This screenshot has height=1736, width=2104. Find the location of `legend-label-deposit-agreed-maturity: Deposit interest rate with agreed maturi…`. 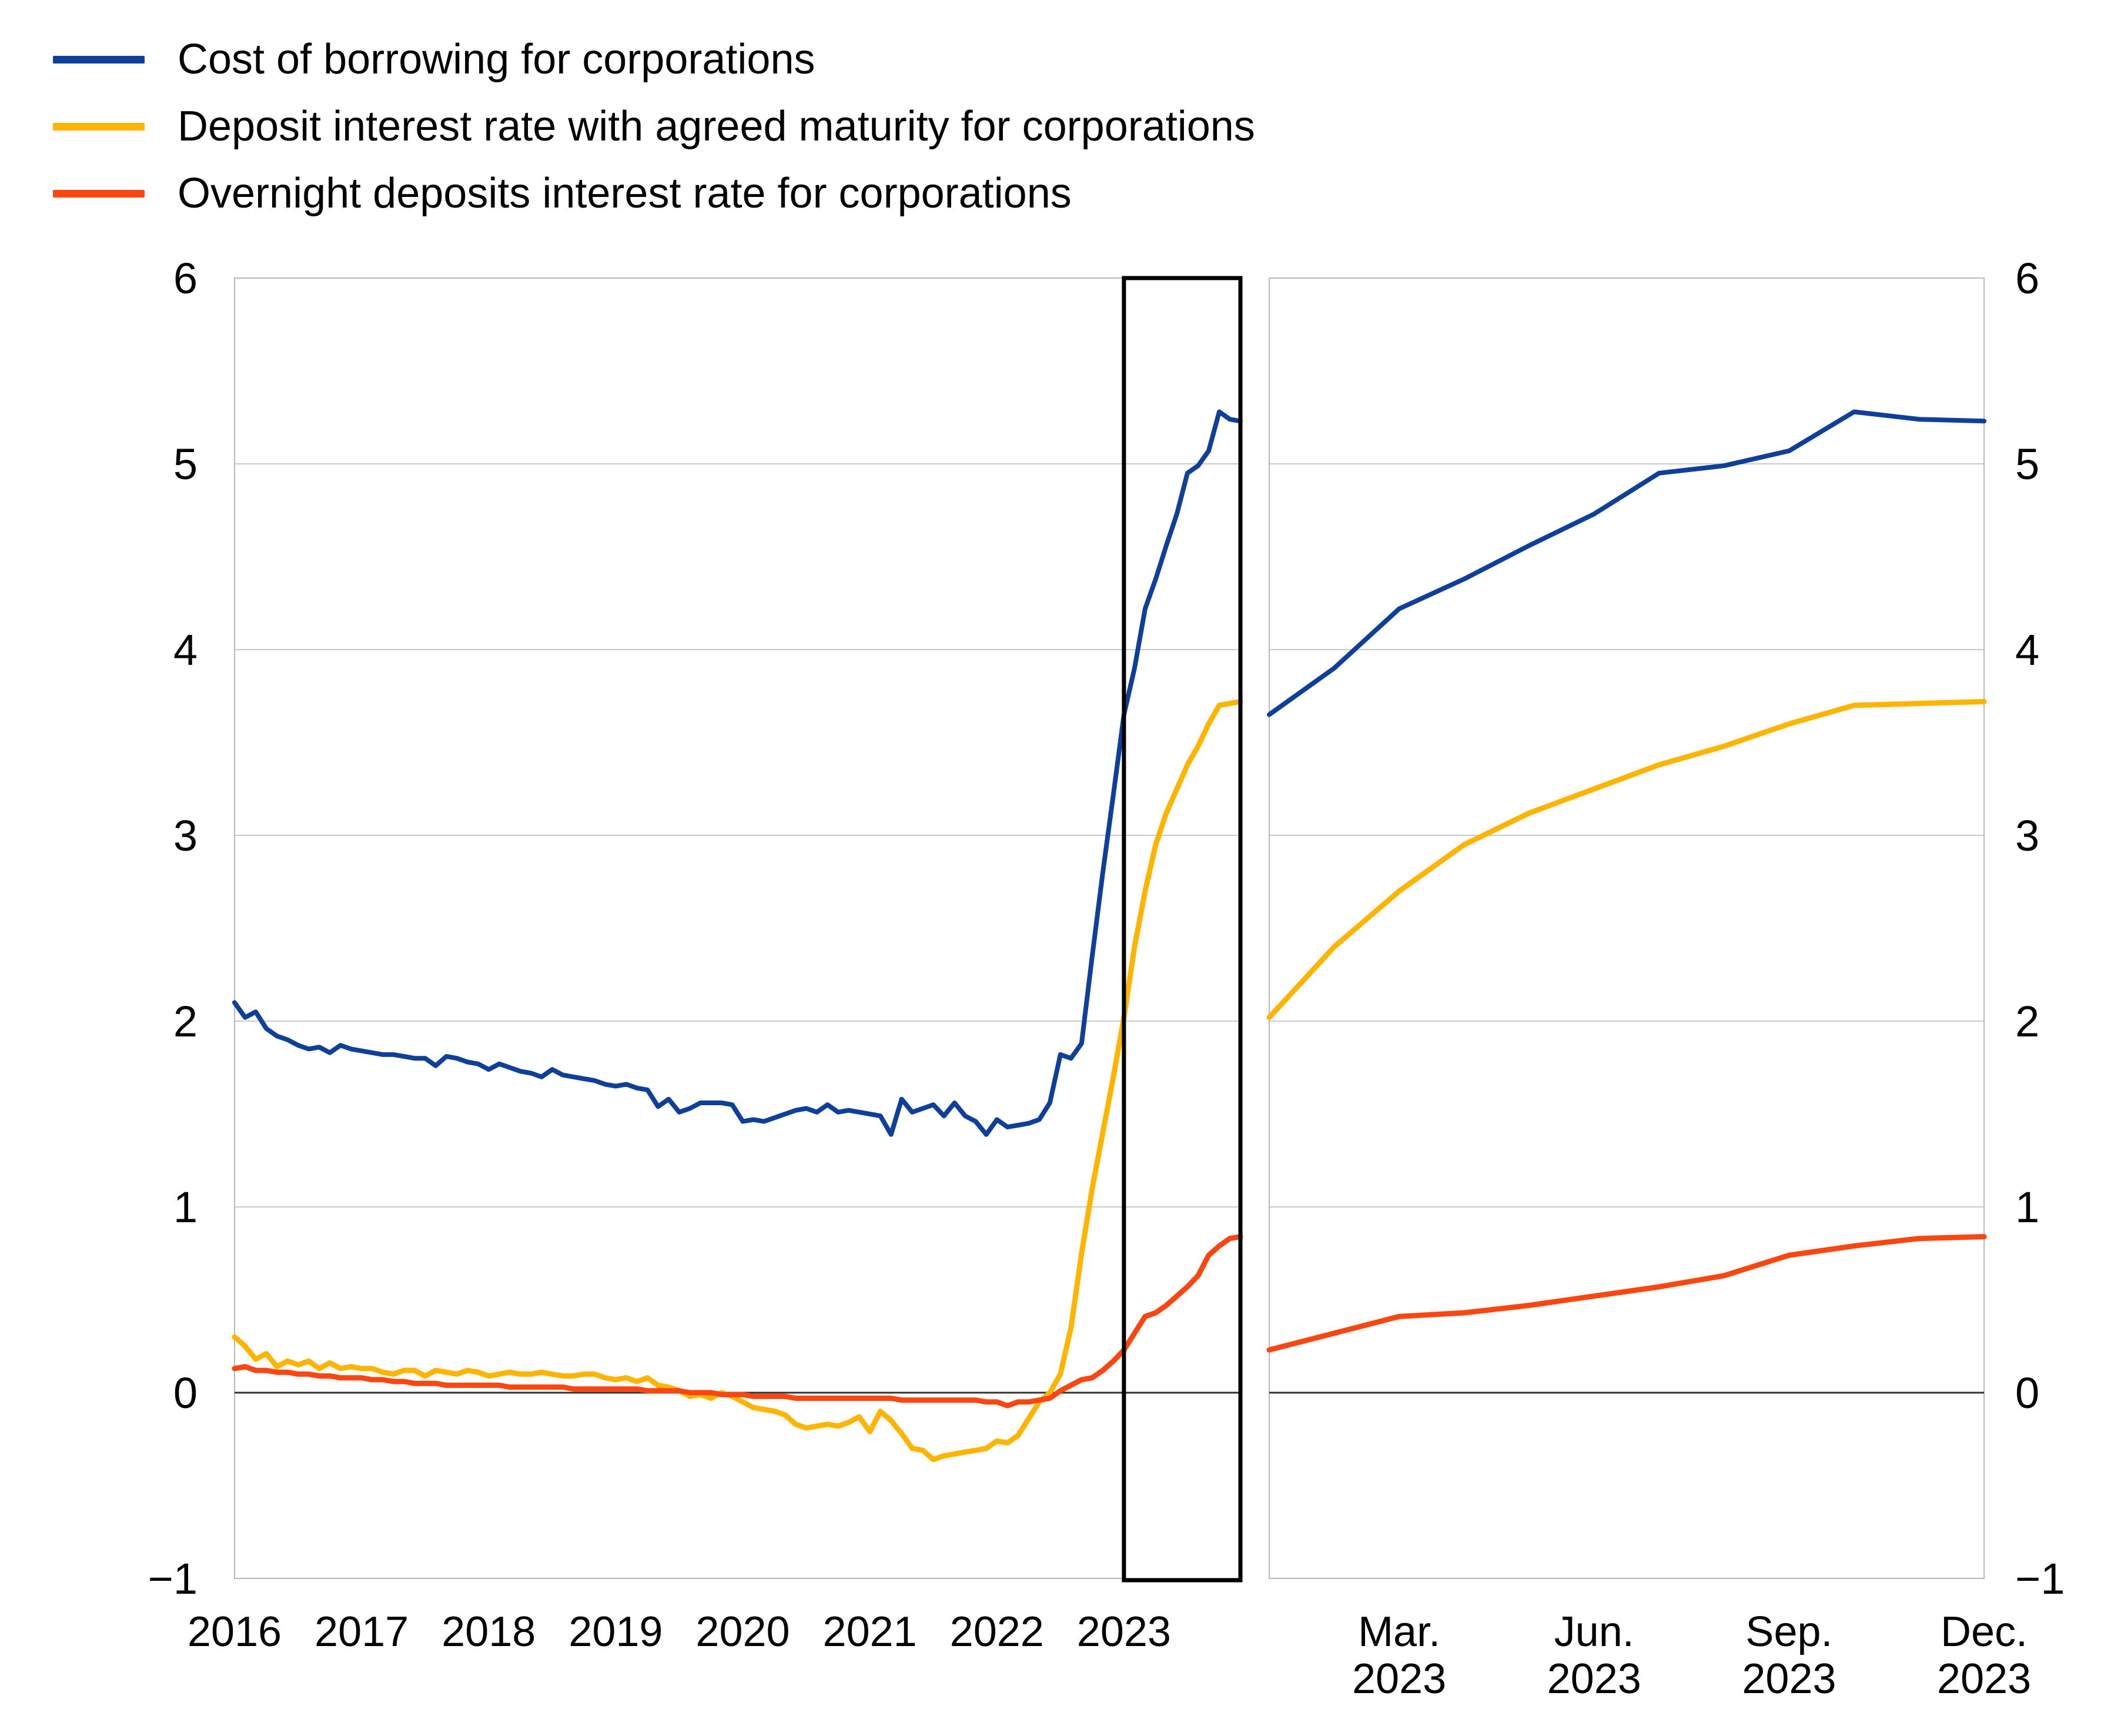

legend-label-deposit-agreed-maturity: Deposit interest rate with agreed maturi… is located at coordinates (716, 127).